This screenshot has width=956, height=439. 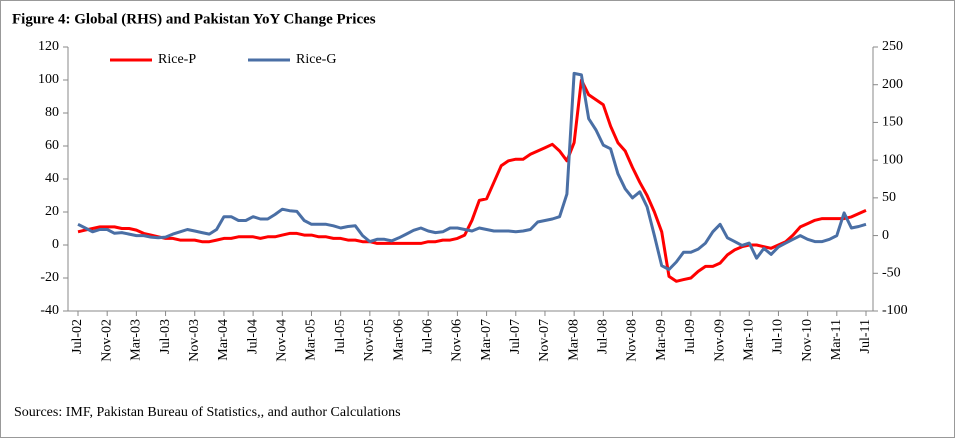 What do you see at coordinates (573, 340) in the screenshot?
I see `x-tick-label: Mar-08` at bounding box center [573, 340].